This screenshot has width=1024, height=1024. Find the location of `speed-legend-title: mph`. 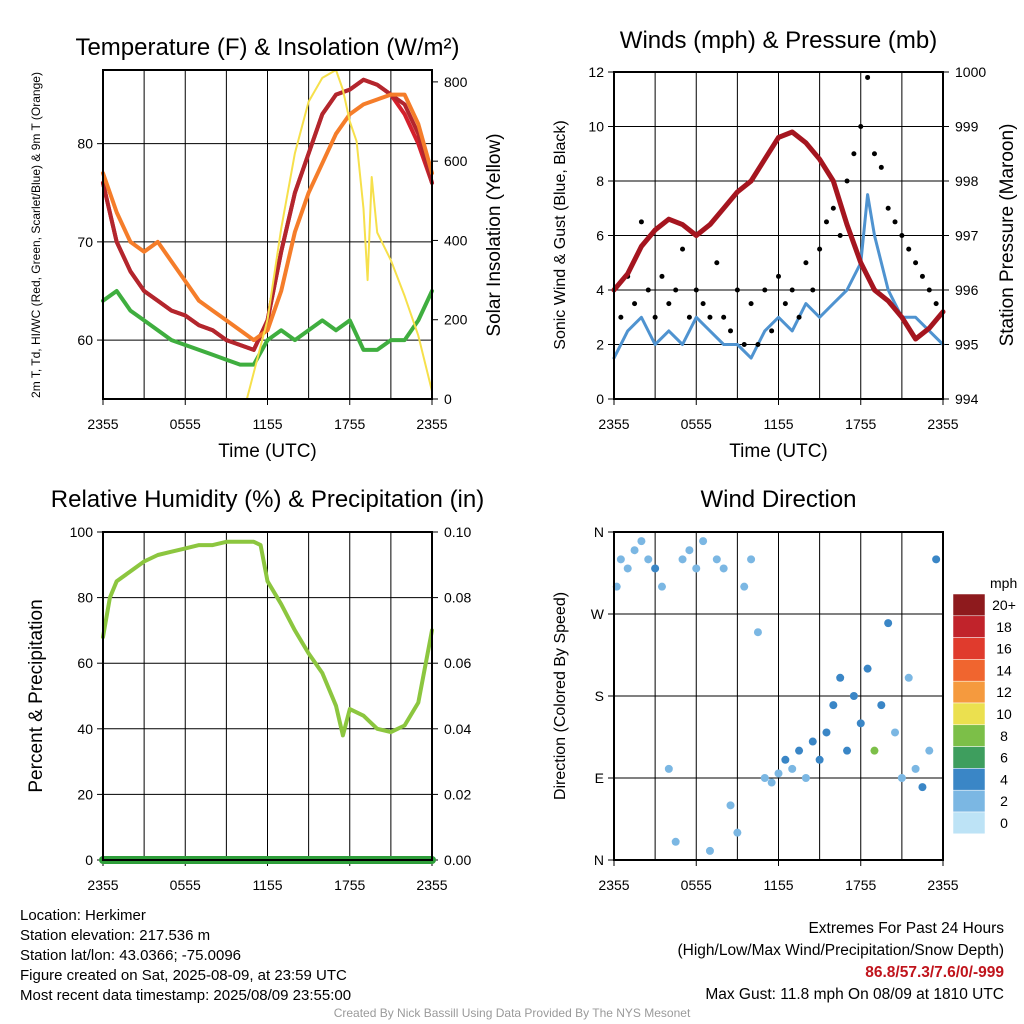

speed-legend-title: mph is located at coordinates (1003, 583).